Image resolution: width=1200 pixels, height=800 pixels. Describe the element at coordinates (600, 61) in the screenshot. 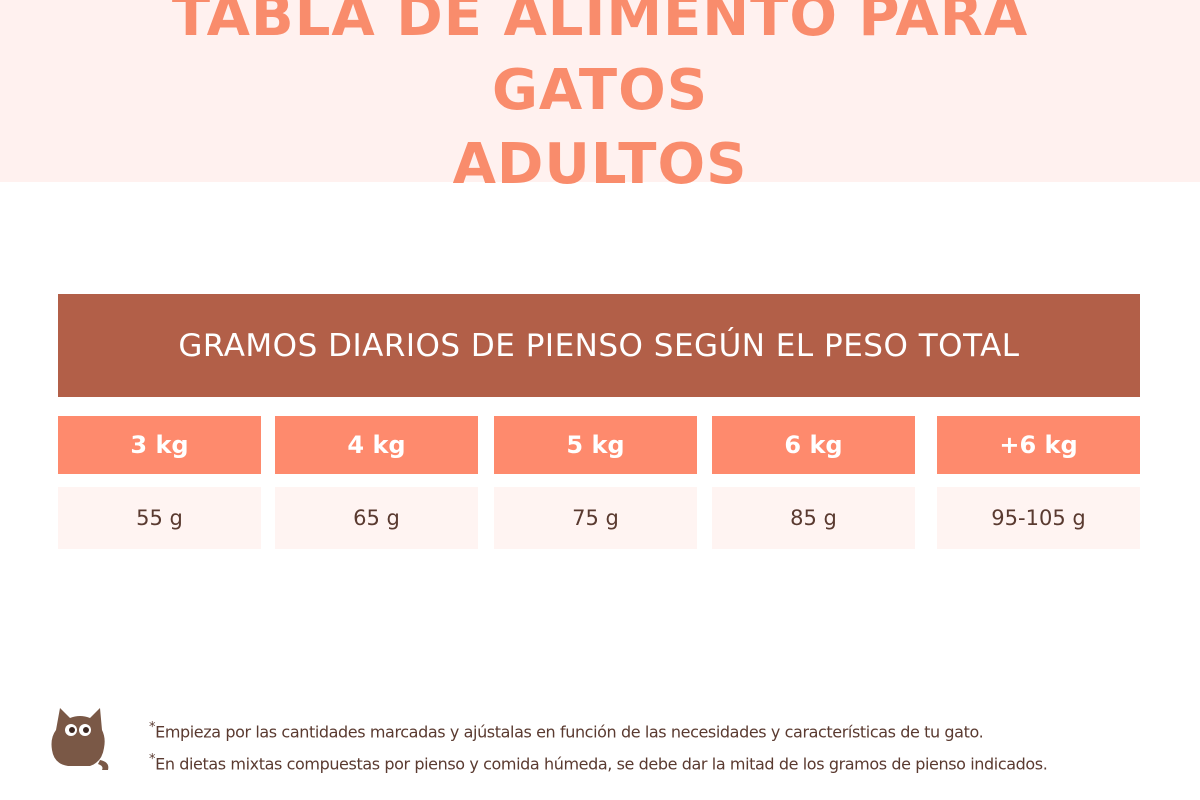

I see `title-line-1: TABLA DE ALIMENTO PARA GATOS` at that location.